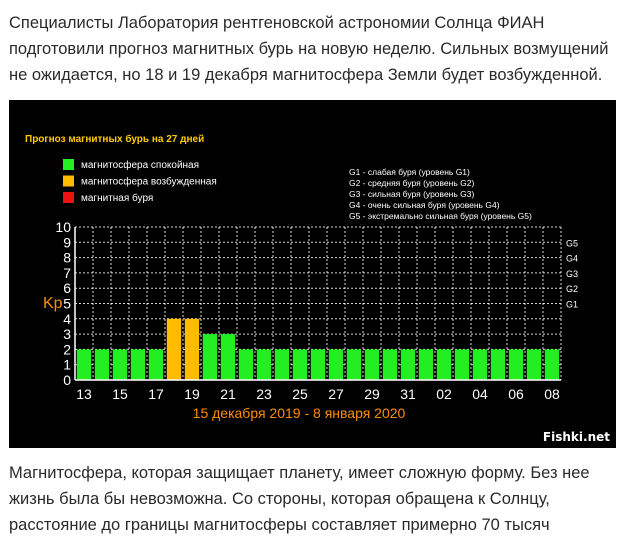 The width and height of the screenshot is (625, 538). I want to click on y-tick-label: 5, so click(67, 304).